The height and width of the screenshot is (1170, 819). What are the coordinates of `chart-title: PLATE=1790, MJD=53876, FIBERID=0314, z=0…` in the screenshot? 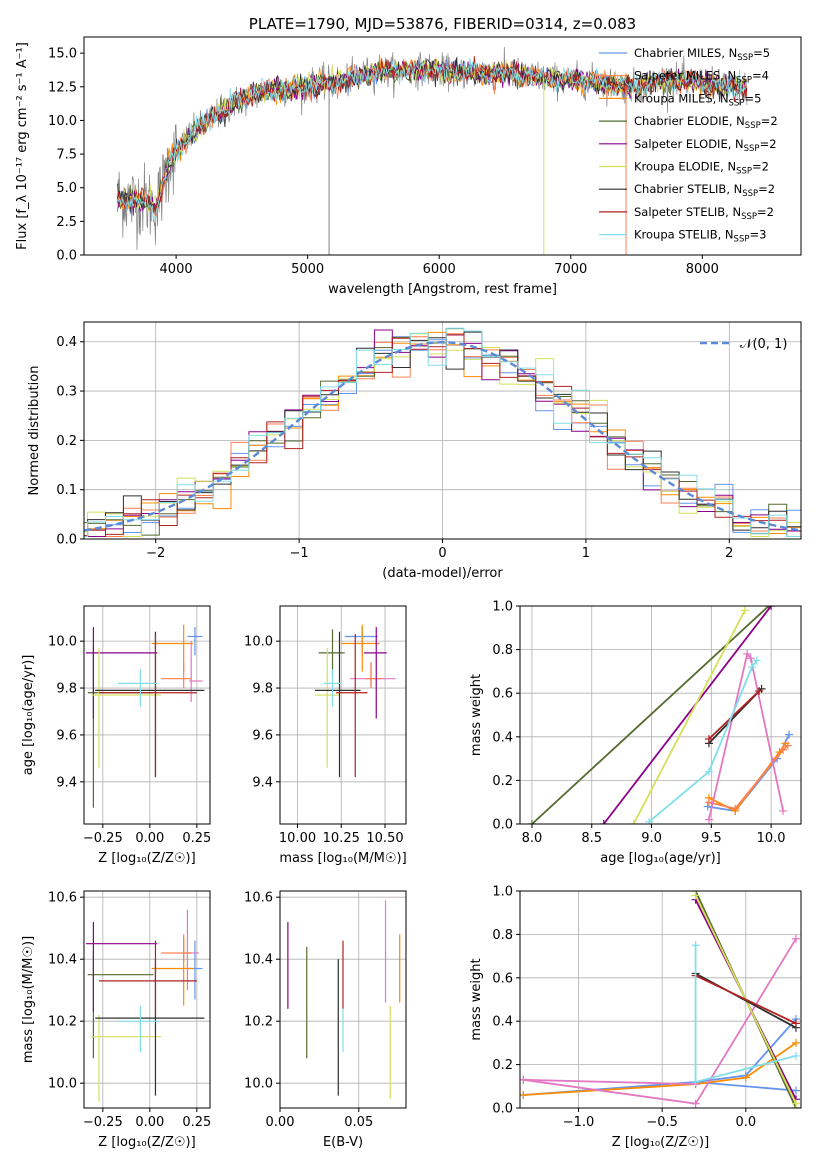 It's located at (442, 24).